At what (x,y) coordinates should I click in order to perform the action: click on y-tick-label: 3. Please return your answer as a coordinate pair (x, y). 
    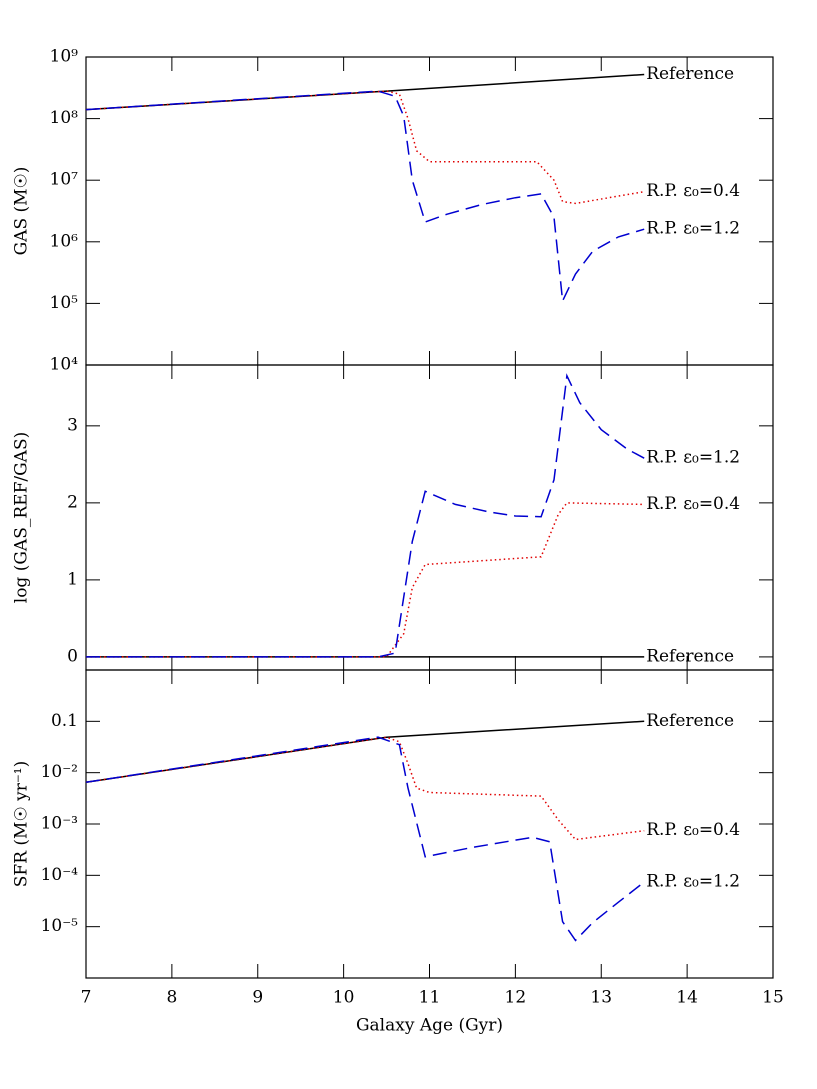
    Looking at the image, I should click on (72, 425).